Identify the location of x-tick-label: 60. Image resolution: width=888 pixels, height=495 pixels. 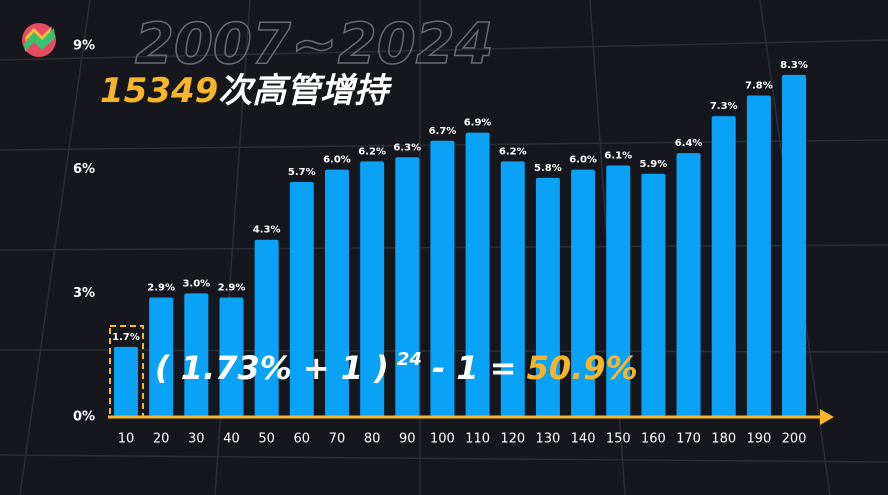
(302, 439).